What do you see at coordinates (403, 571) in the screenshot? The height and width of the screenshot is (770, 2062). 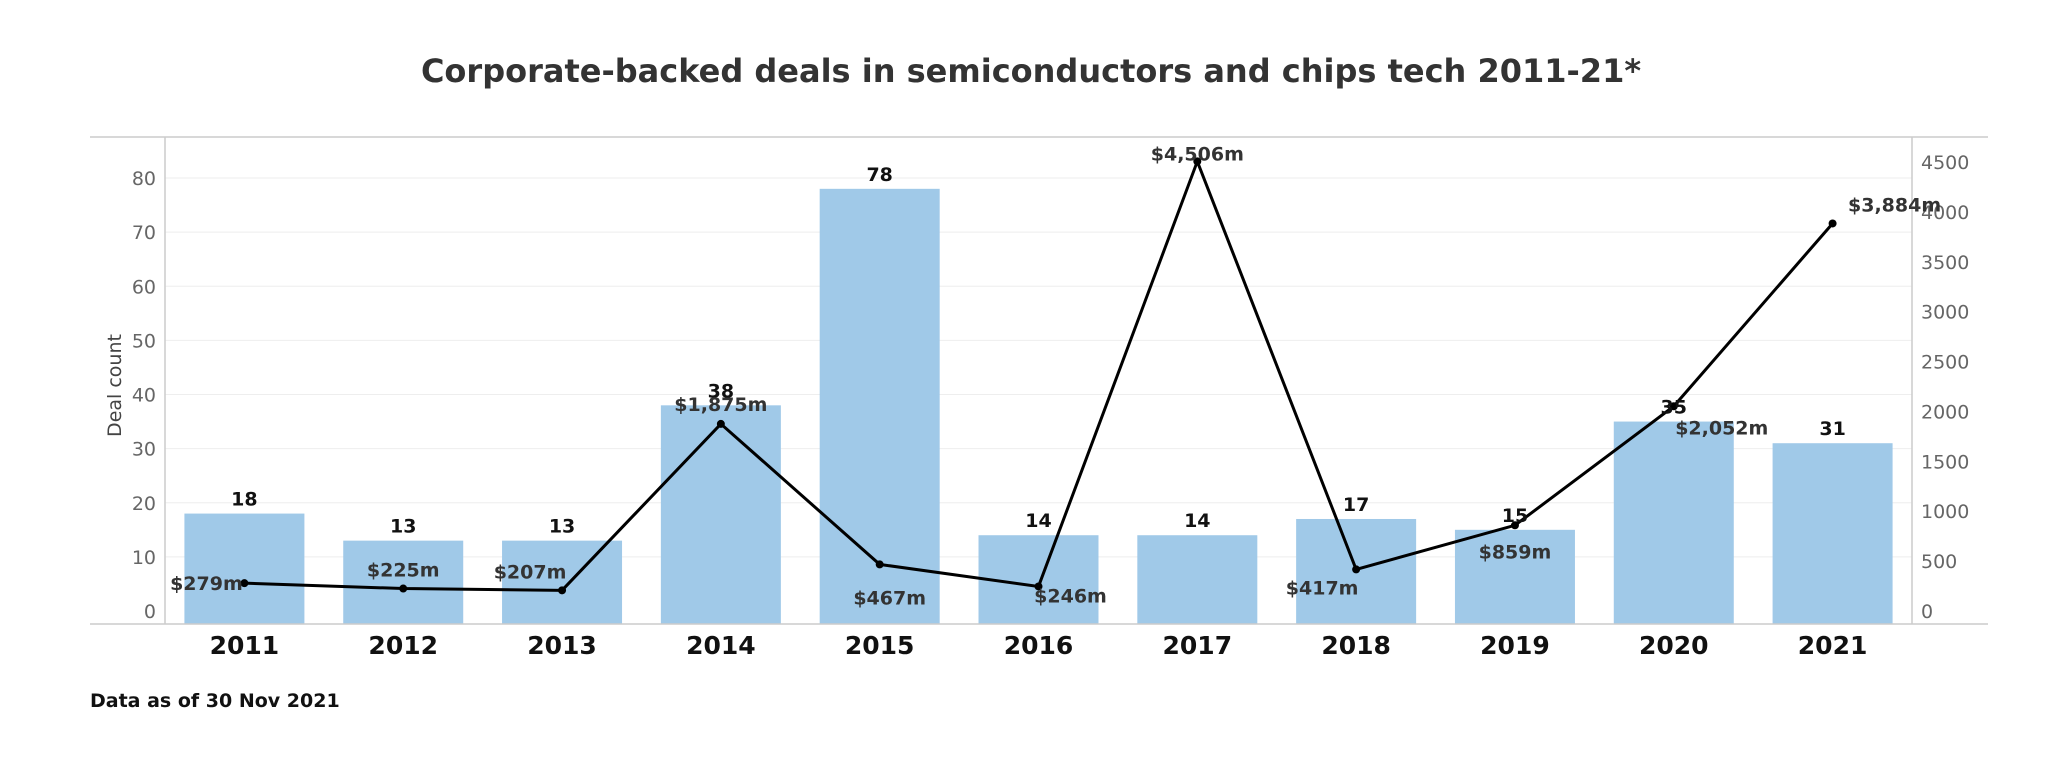 I see `line-value-label: $225m` at bounding box center [403, 571].